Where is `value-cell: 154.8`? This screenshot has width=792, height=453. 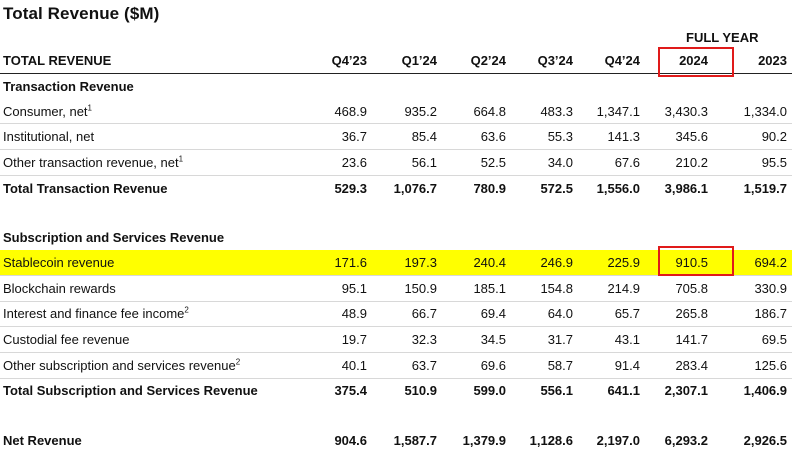 value-cell: 154.8 is located at coordinates (546, 288).